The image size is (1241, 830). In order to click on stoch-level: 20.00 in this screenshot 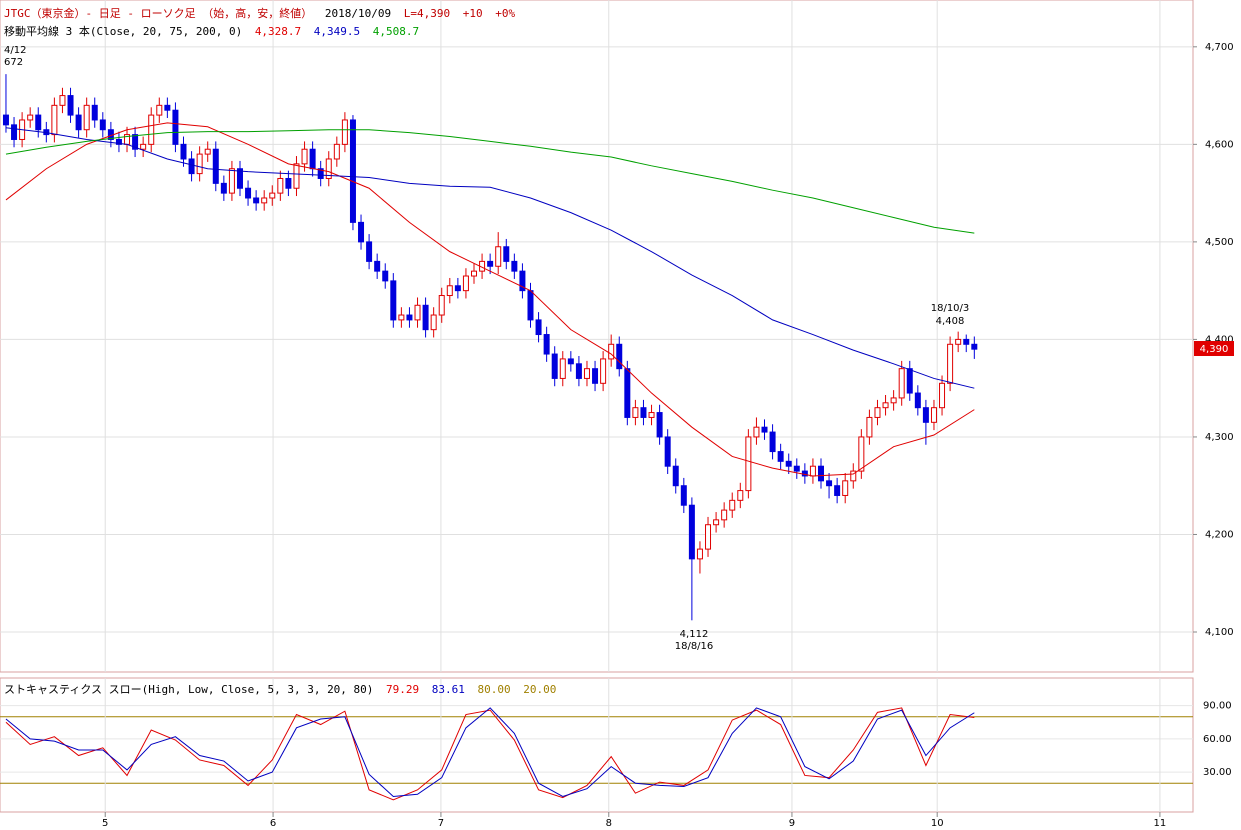, I will do `click(540, 689)`.